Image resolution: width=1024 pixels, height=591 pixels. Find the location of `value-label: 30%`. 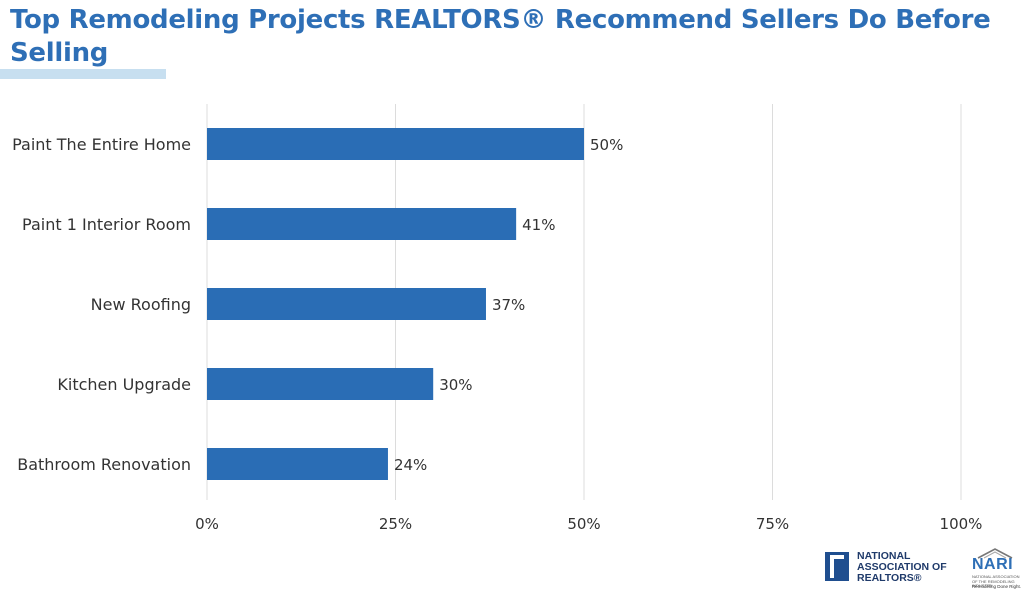

value-label: 30% is located at coordinates (455, 385).